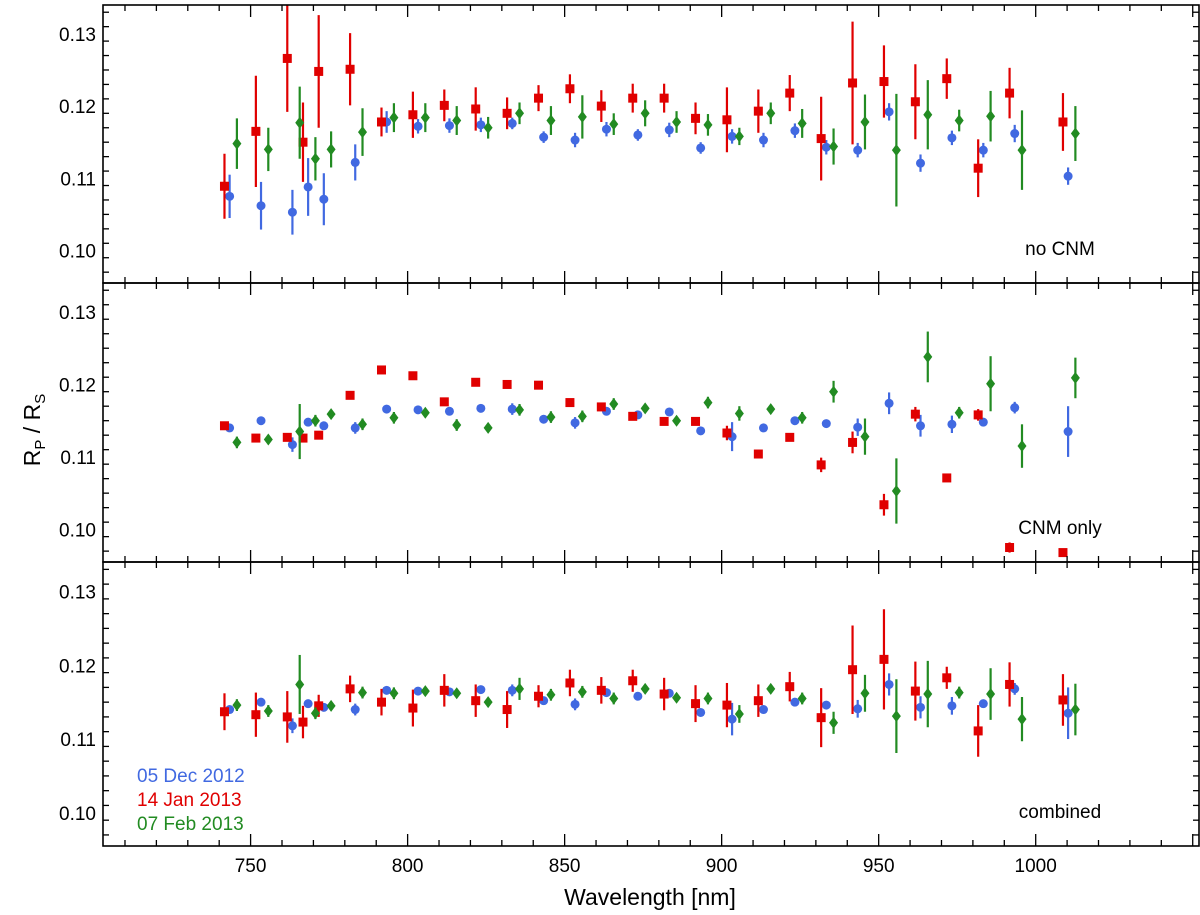 This screenshot has width=1200, height=915. What do you see at coordinates (77, 814) in the screenshot?
I see `y-tick-label: 0.10` at bounding box center [77, 814].